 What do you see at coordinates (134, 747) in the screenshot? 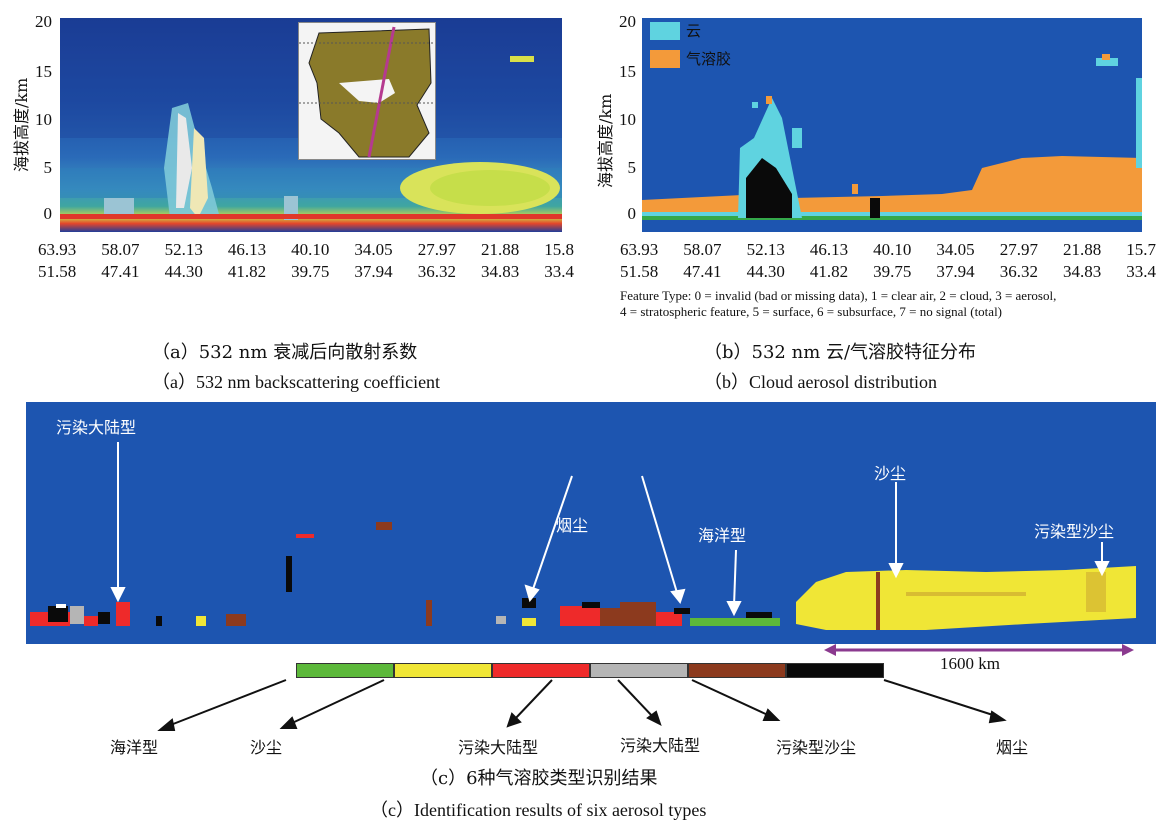
I see `type-label-marine: 海洋型` at bounding box center [134, 747].